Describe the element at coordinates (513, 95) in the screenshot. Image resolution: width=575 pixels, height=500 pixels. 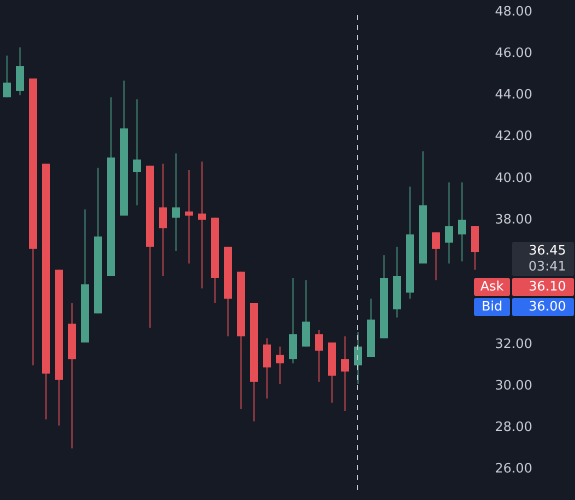
I see `y-tick-label: 44.00` at that location.